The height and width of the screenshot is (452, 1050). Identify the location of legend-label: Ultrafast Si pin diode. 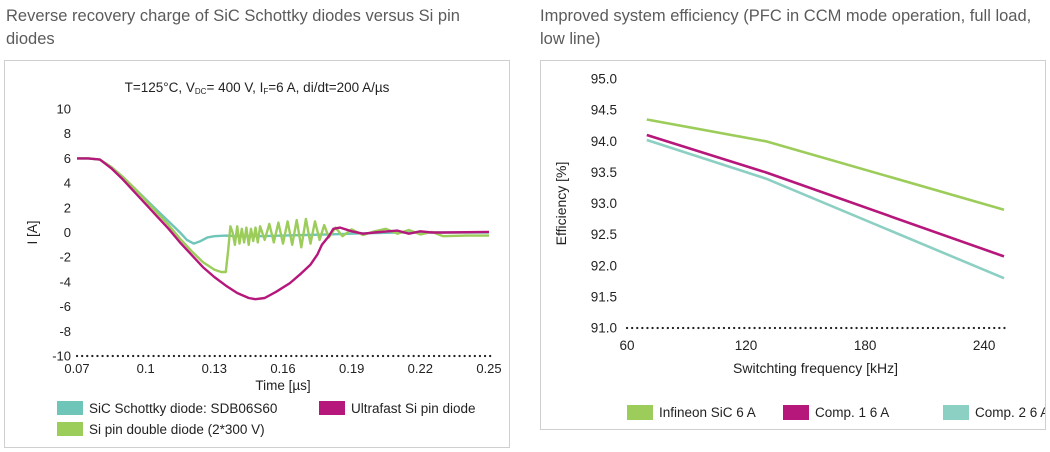
(413, 408).